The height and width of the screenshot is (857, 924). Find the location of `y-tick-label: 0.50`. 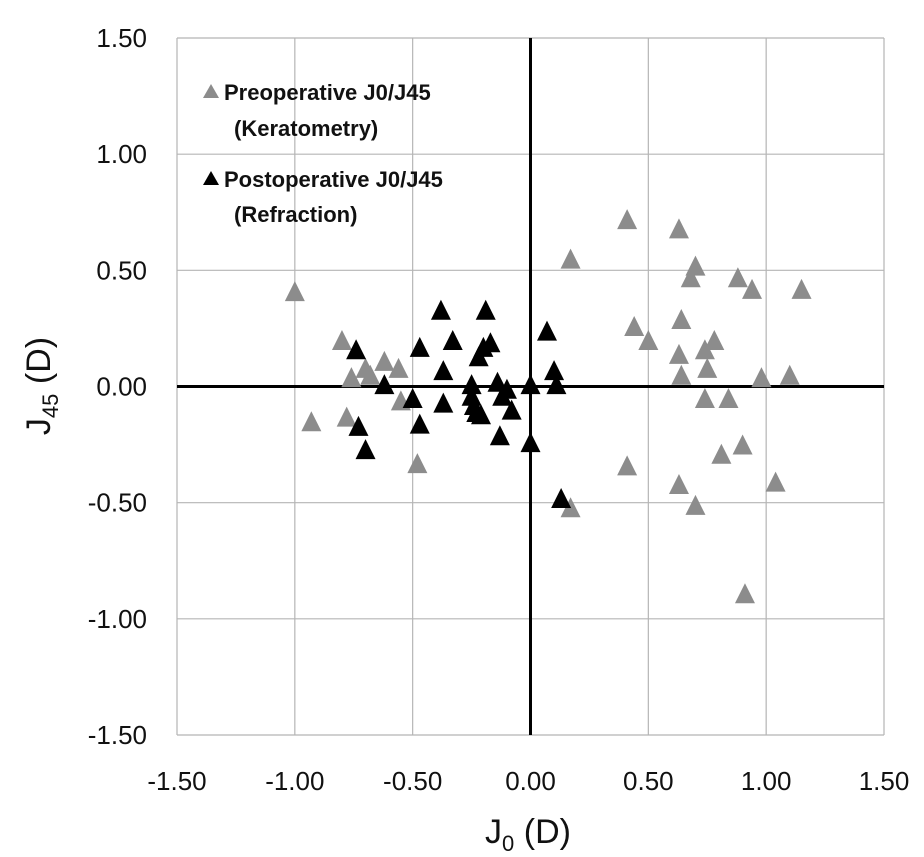

y-tick-label: 0.50 is located at coordinates (121, 270).